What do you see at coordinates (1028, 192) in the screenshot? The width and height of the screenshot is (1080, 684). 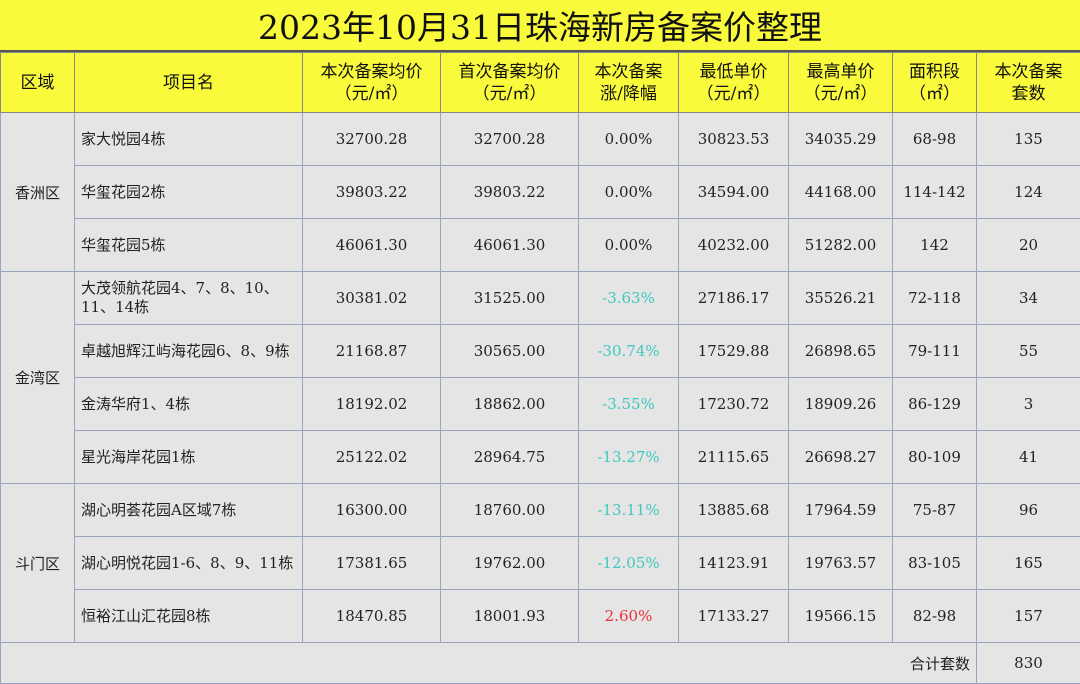 I see `unit-count: 124` at bounding box center [1028, 192].